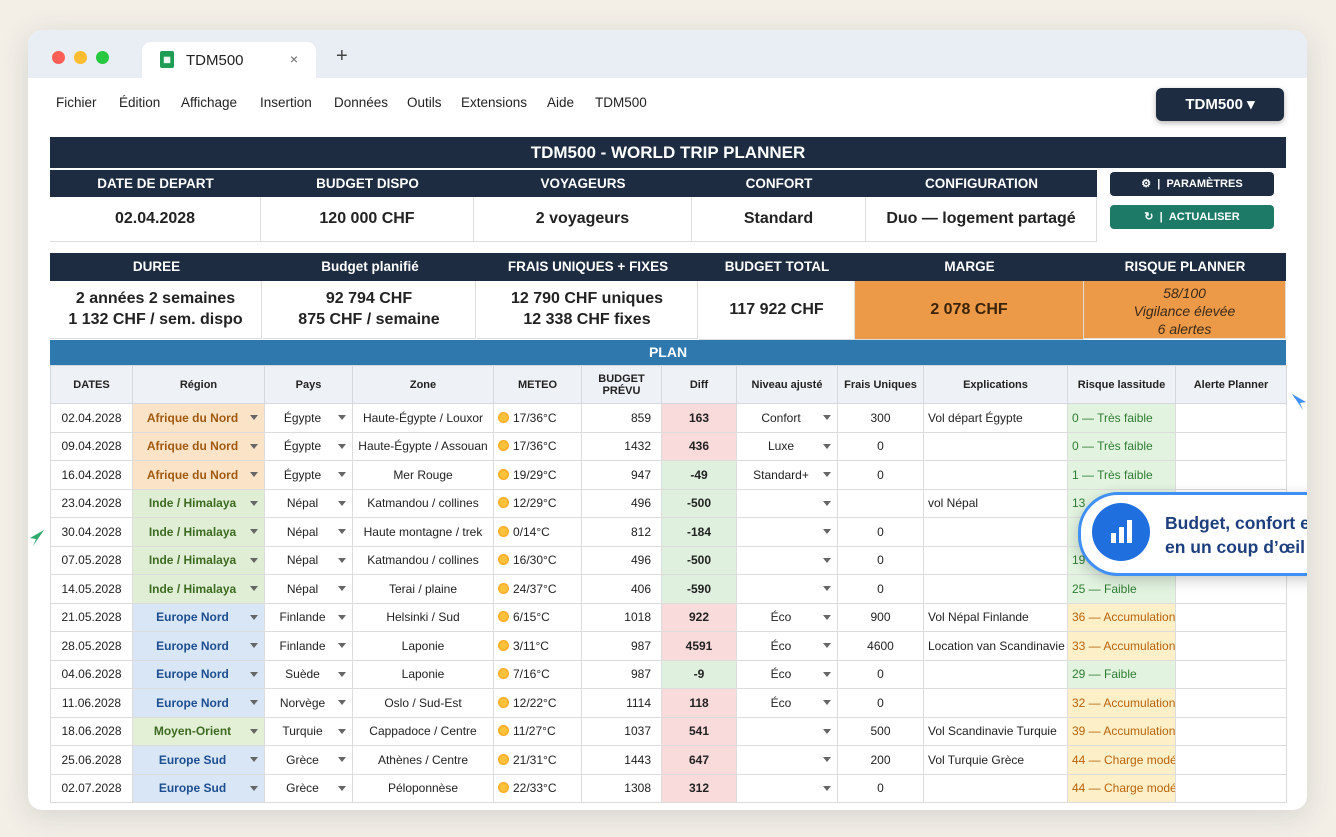  I want to click on cell-risque-lassitude: 44 — Charge modérée, so click(1121, 760).